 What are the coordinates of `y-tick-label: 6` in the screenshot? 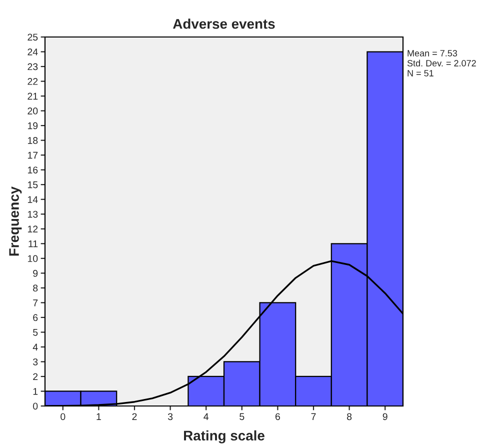 It's located at (35, 318).